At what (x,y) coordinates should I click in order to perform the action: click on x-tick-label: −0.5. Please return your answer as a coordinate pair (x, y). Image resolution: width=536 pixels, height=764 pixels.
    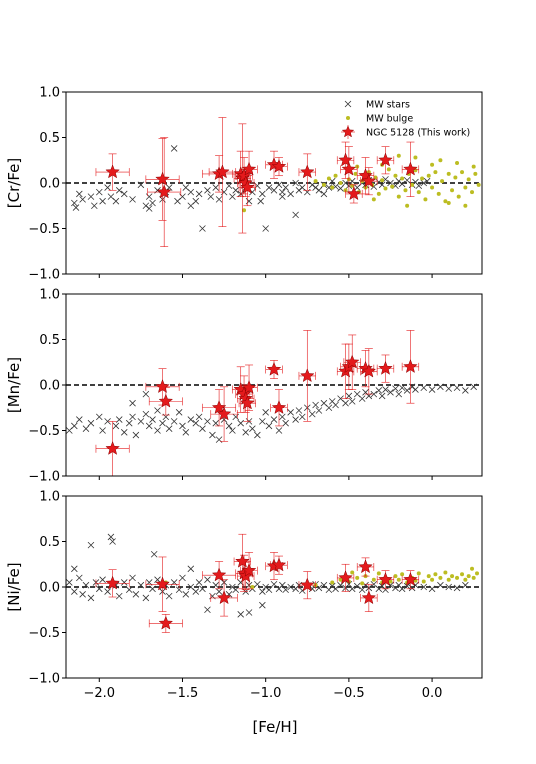
    Looking at the image, I should click on (349, 693).